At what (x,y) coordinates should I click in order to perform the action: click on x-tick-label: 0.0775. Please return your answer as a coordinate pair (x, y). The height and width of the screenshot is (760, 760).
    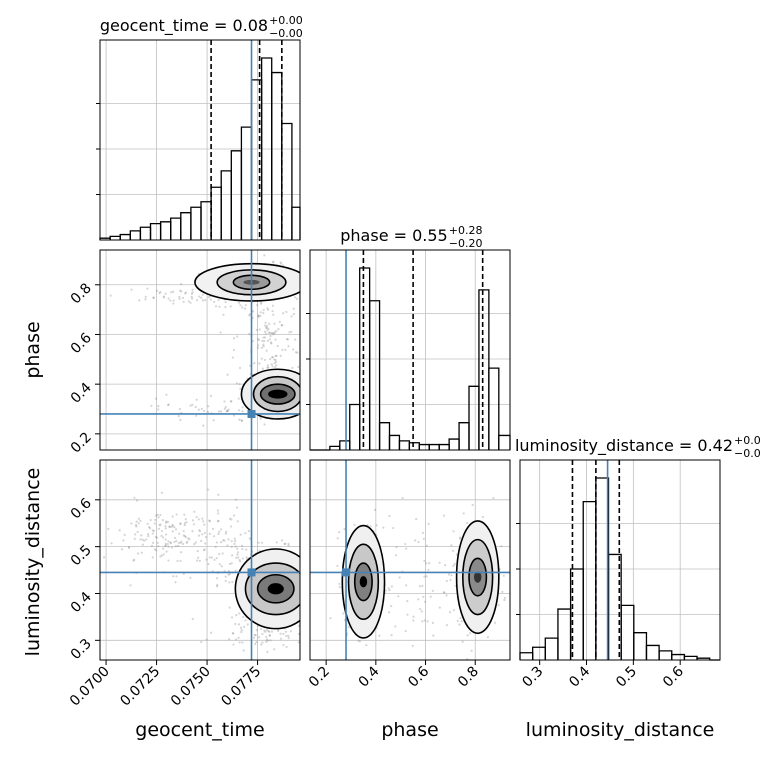
    Looking at the image, I should click on (241, 687).